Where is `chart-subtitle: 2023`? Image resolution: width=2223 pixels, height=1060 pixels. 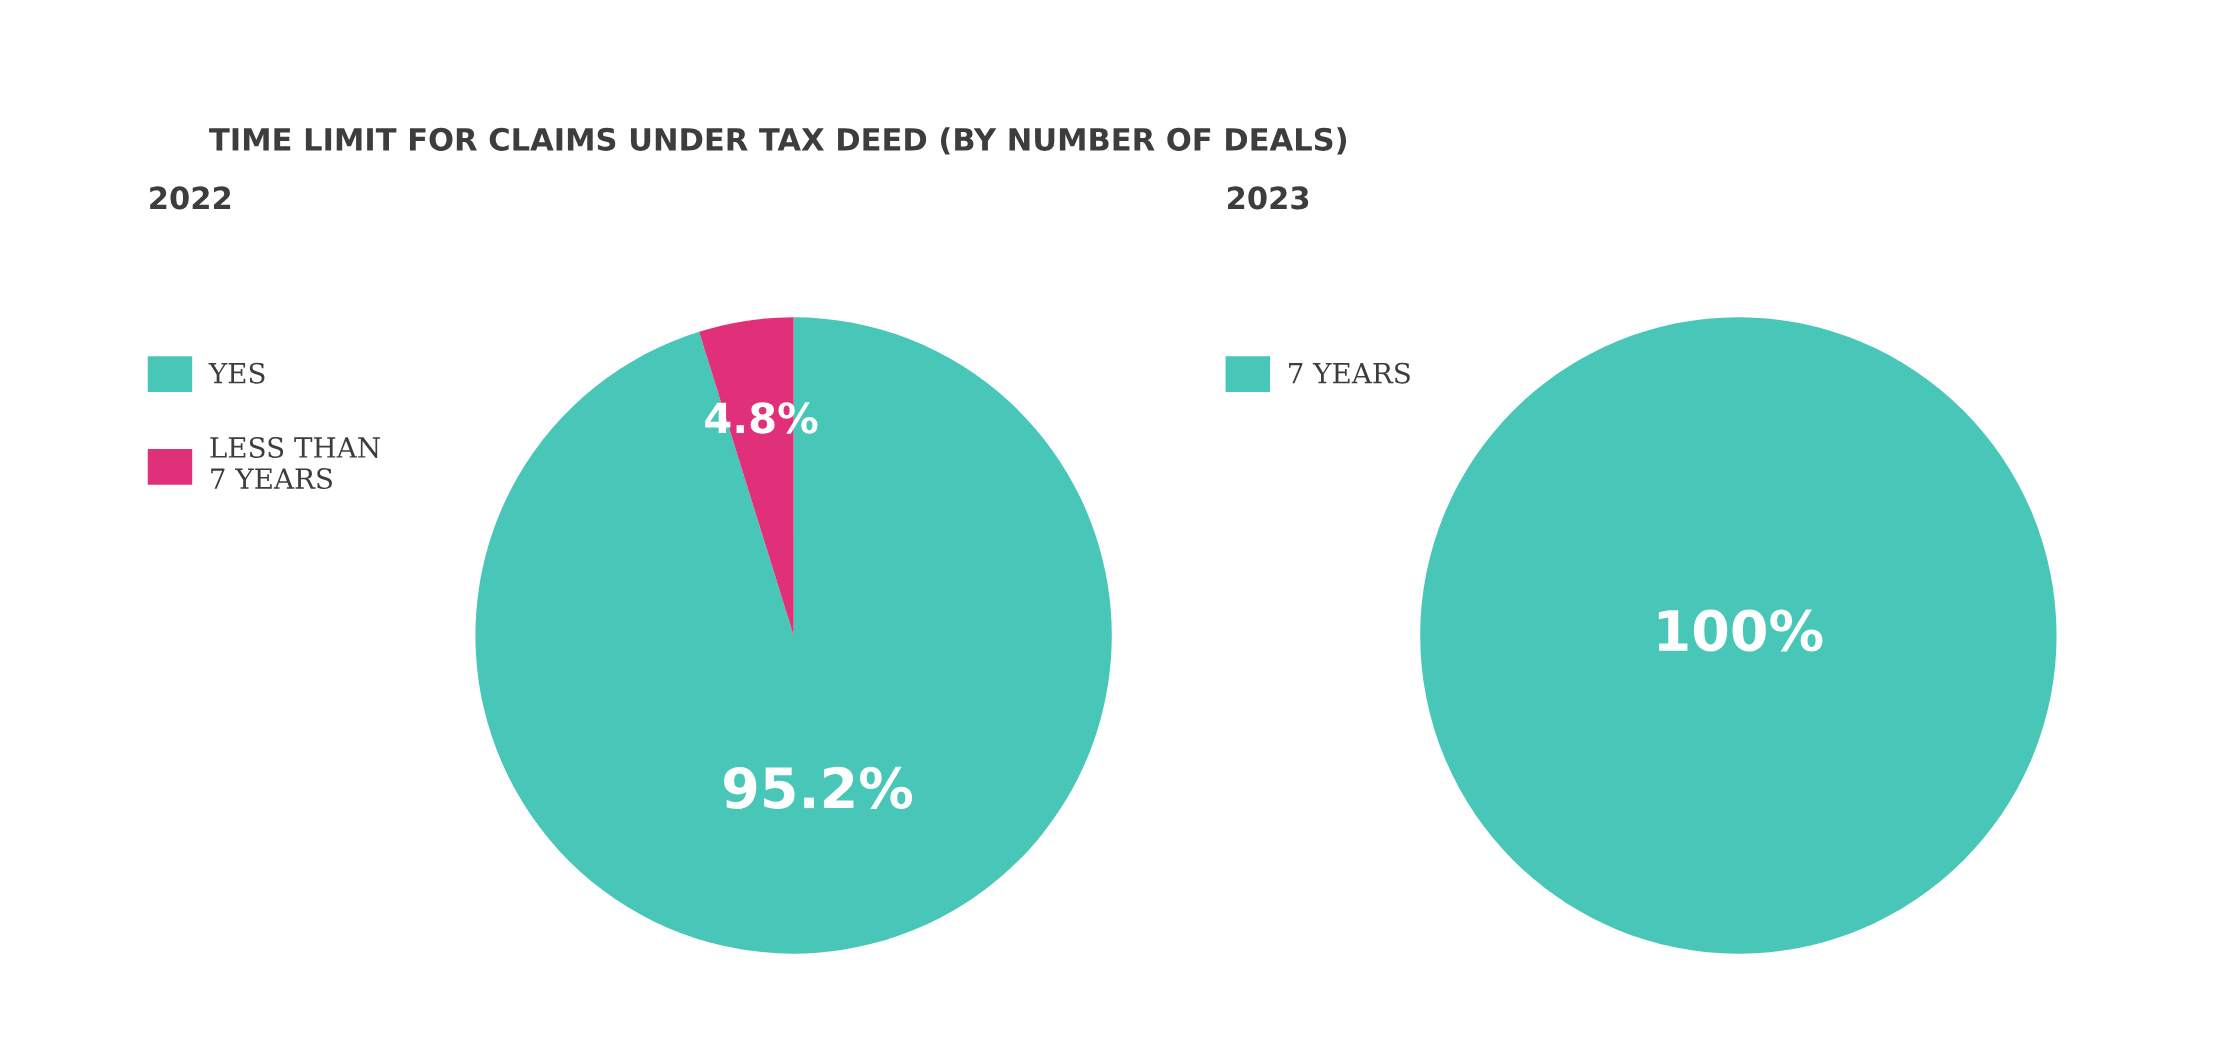 chart-subtitle: 2023 is located at coordinates (1268, 198).